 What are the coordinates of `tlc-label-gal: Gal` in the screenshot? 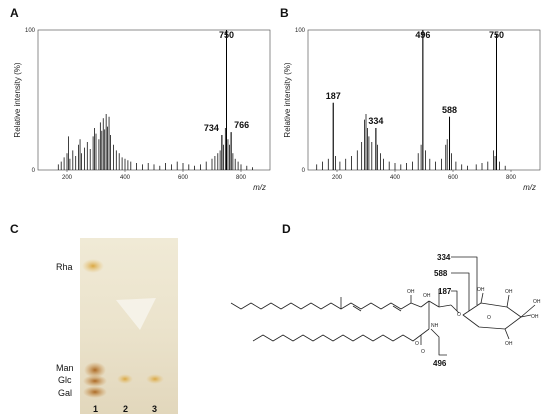 It's located at (65, 393).